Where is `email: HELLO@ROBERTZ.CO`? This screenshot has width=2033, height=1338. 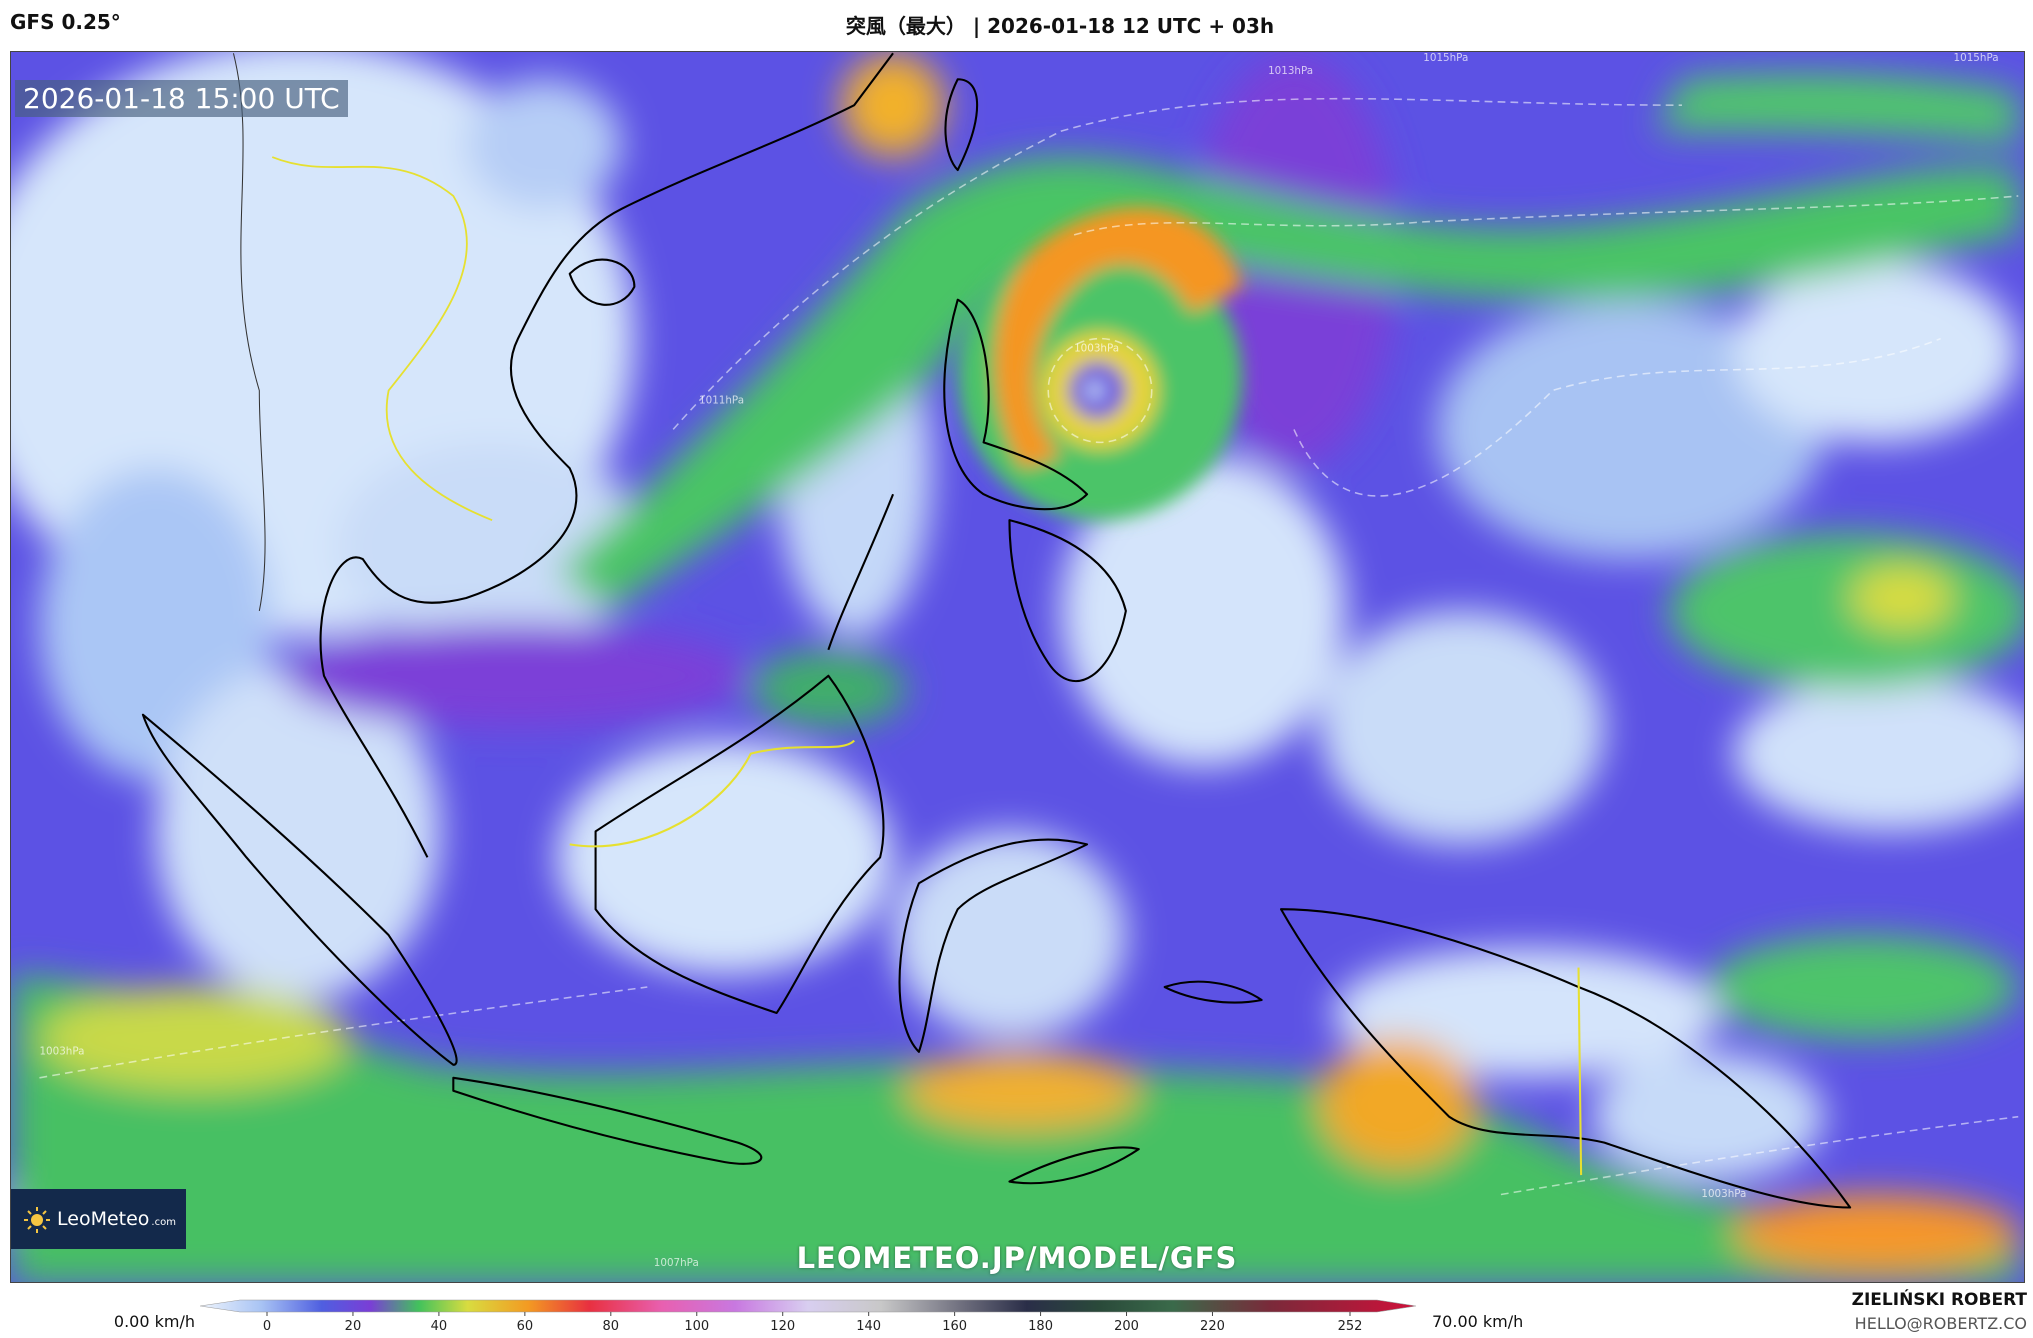 email: HELLO@ROBERTZ.CO is located at coordinates (1940, 1323).